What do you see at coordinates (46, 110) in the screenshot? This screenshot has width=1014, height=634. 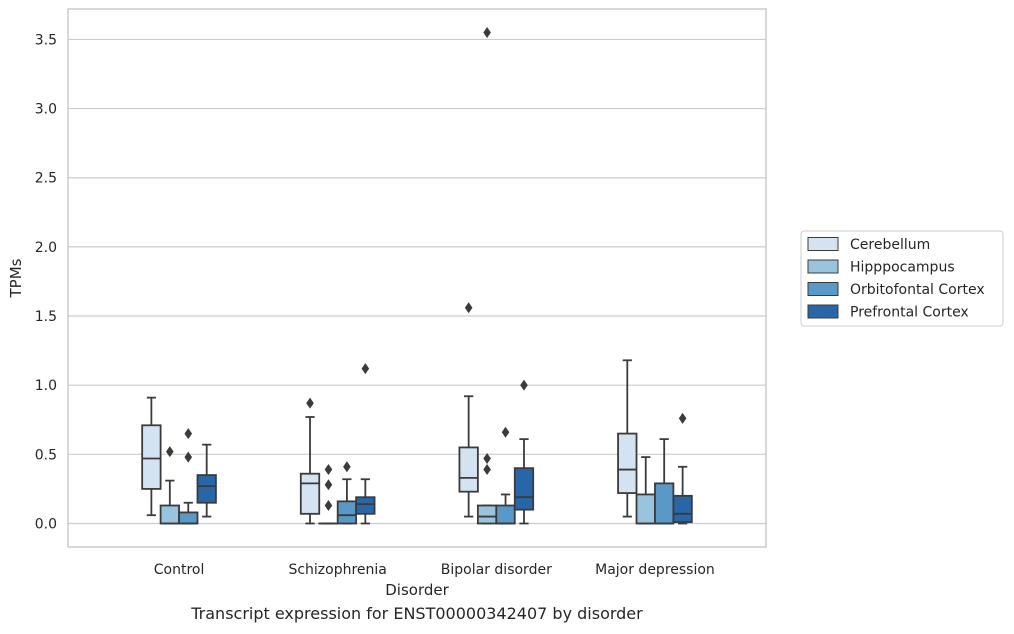 I see `y-tick-label: 3.0` at bounding box center [46, 110].